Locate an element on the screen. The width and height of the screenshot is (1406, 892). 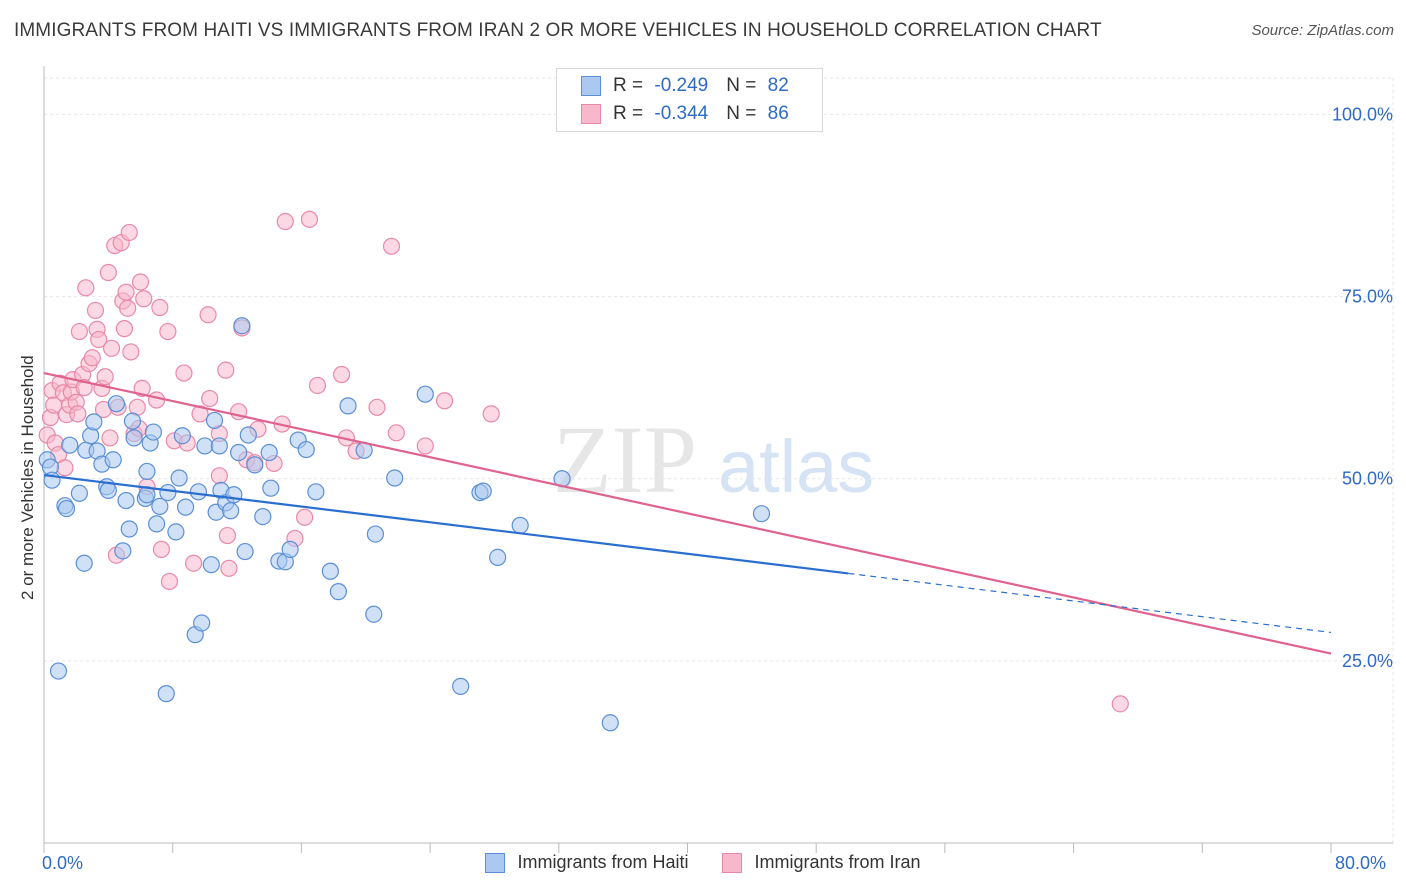
legend-row-iran: R = -0.344 N = 86 is located at coordinates (685, 114).